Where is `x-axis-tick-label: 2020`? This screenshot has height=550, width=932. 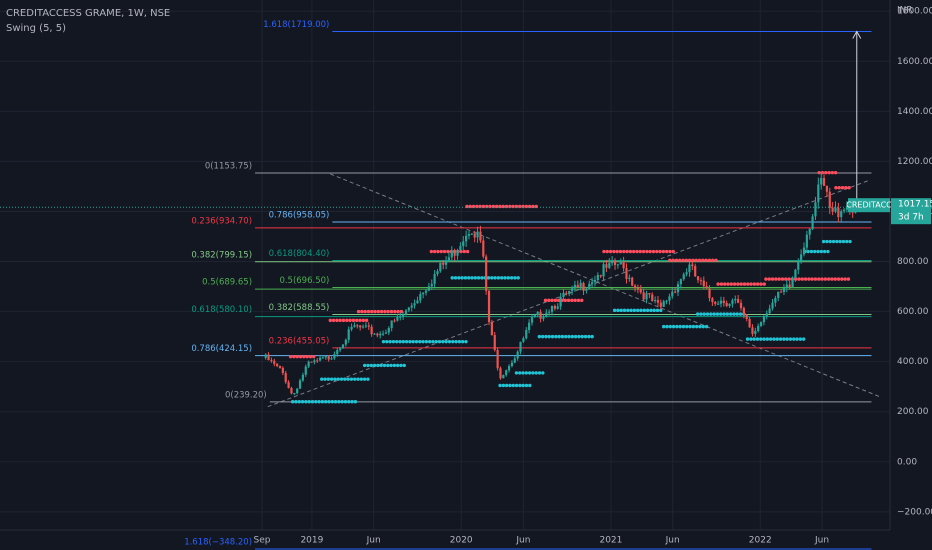 x-axis-tick-label: 2020 is located at coordinates (461, 541).